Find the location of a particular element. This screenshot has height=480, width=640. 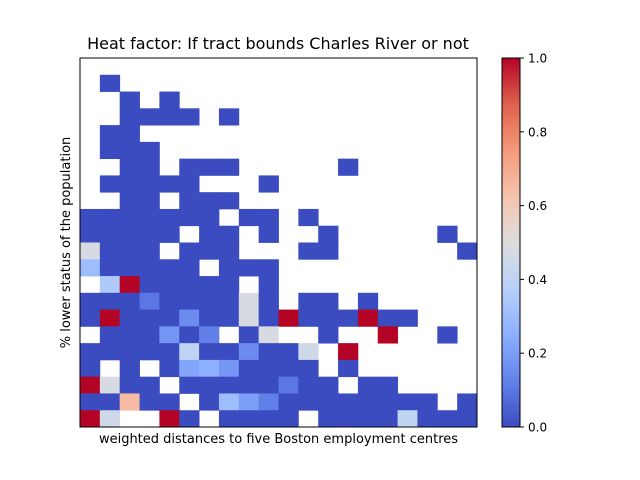

colorbar-gradient is located at coordinates (511, 242).